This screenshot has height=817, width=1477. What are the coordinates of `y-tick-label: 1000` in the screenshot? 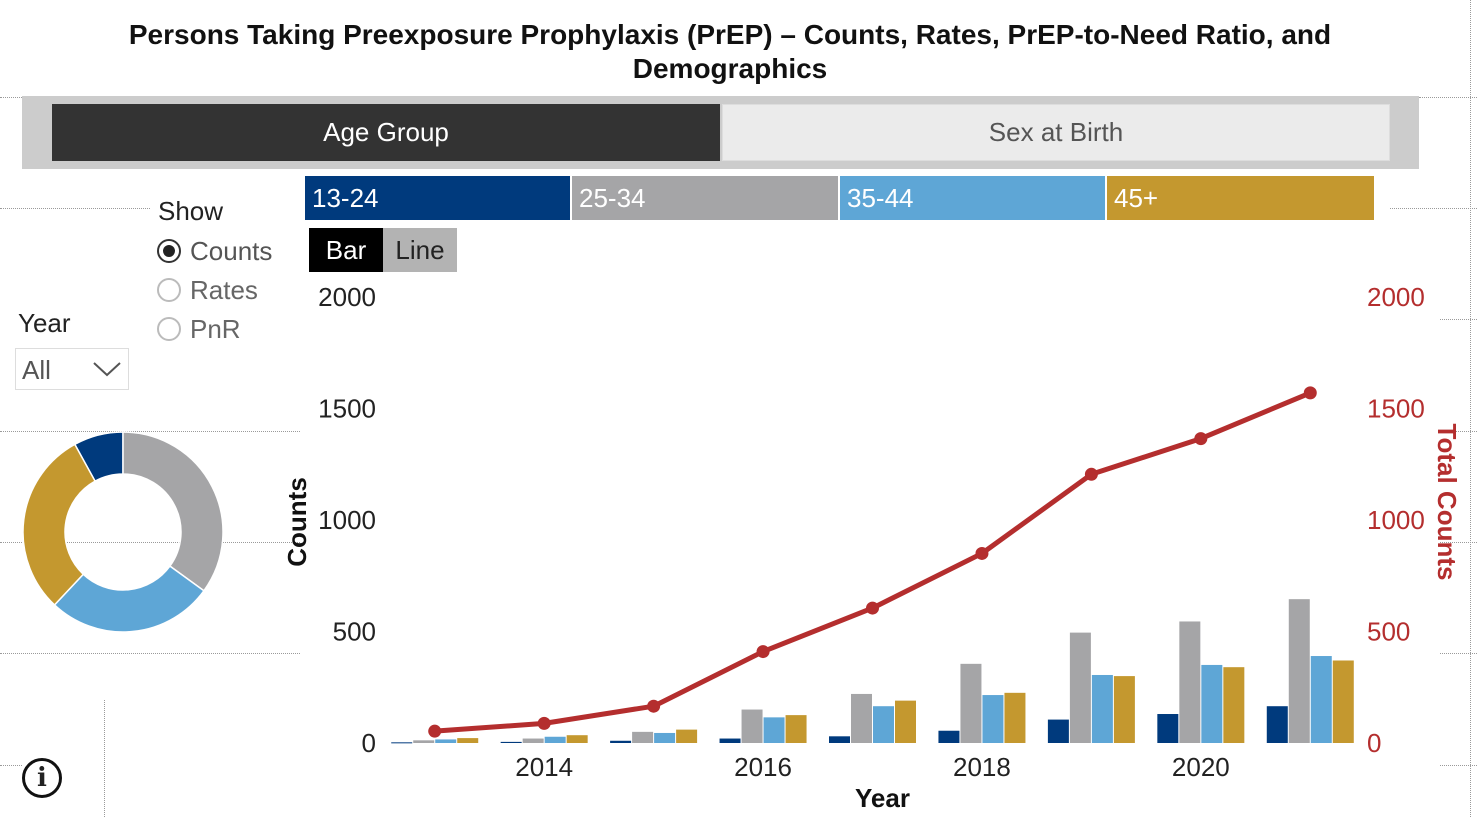 It's located at (347, 520).